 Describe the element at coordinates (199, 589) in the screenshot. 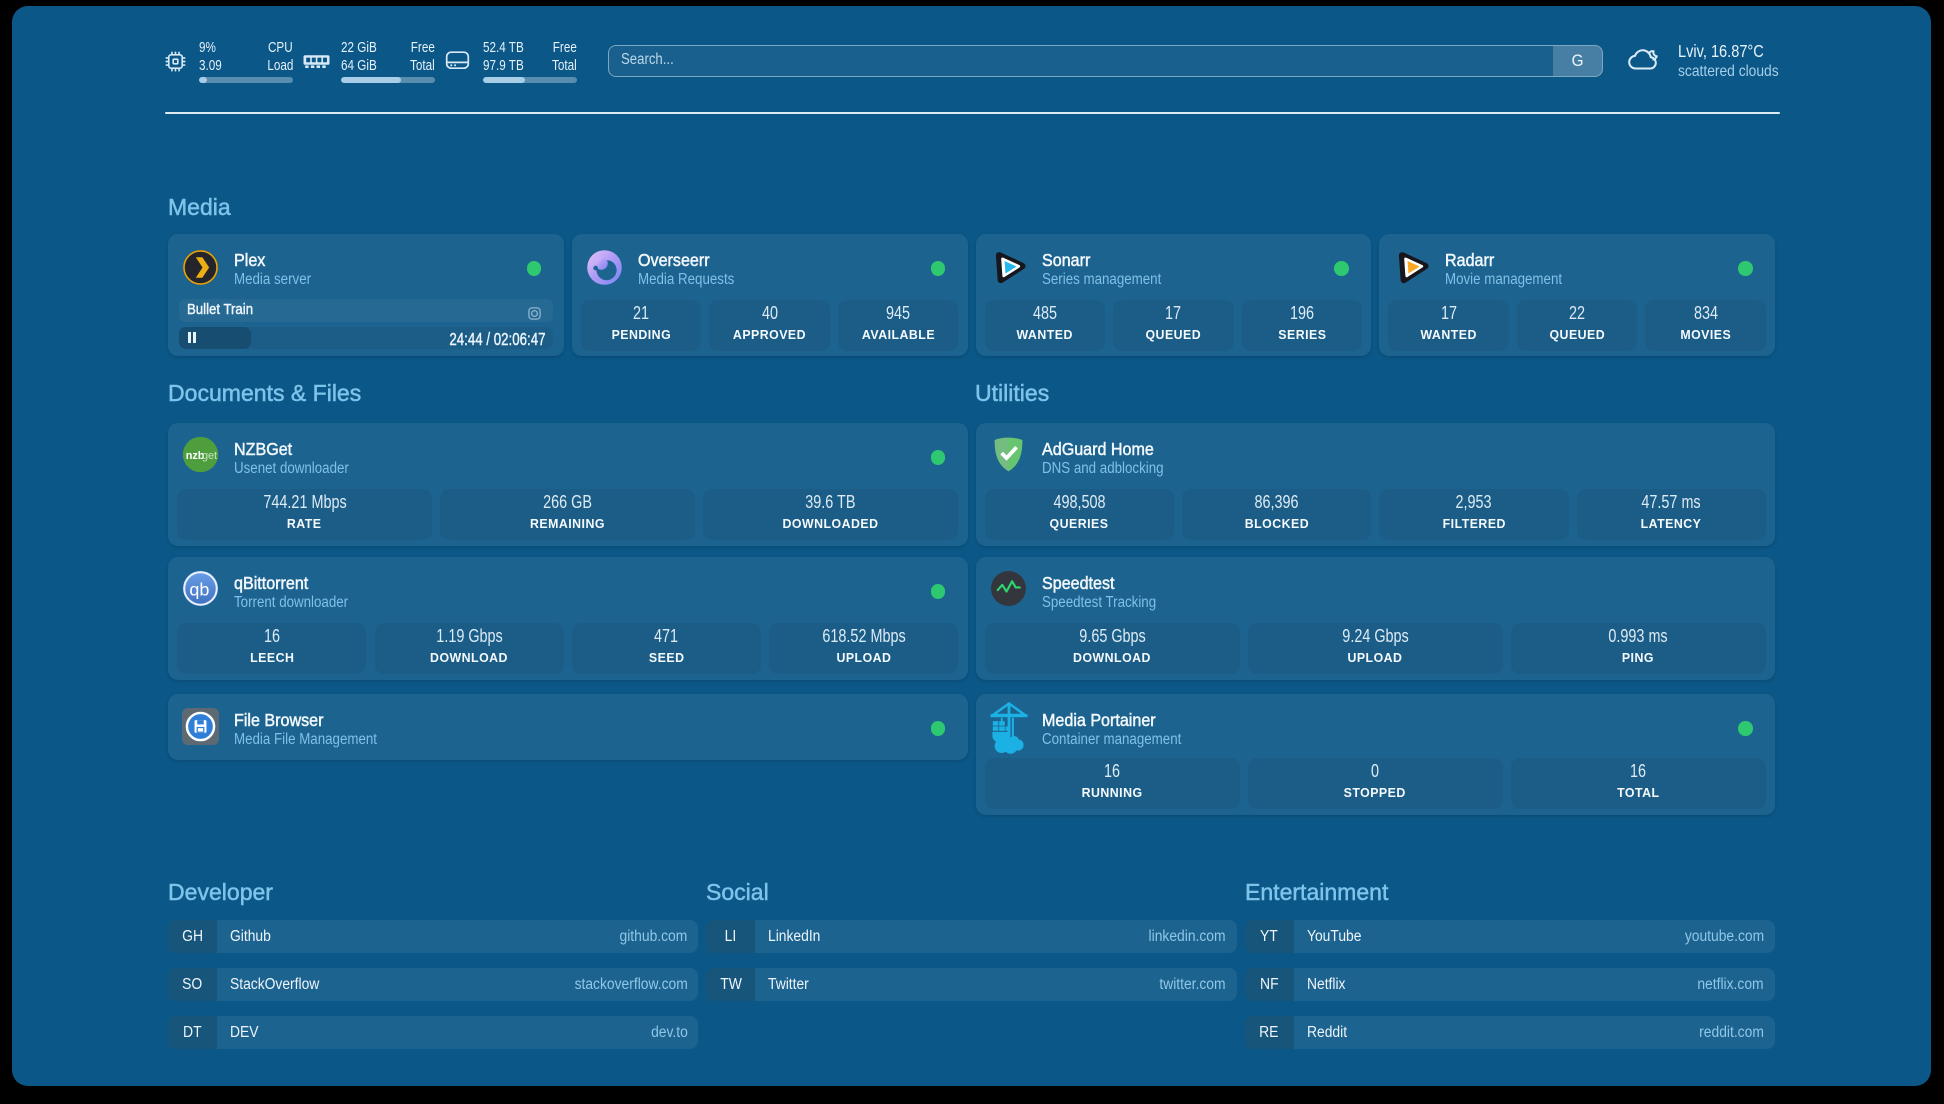

I see `svg-text: qb` at that location.